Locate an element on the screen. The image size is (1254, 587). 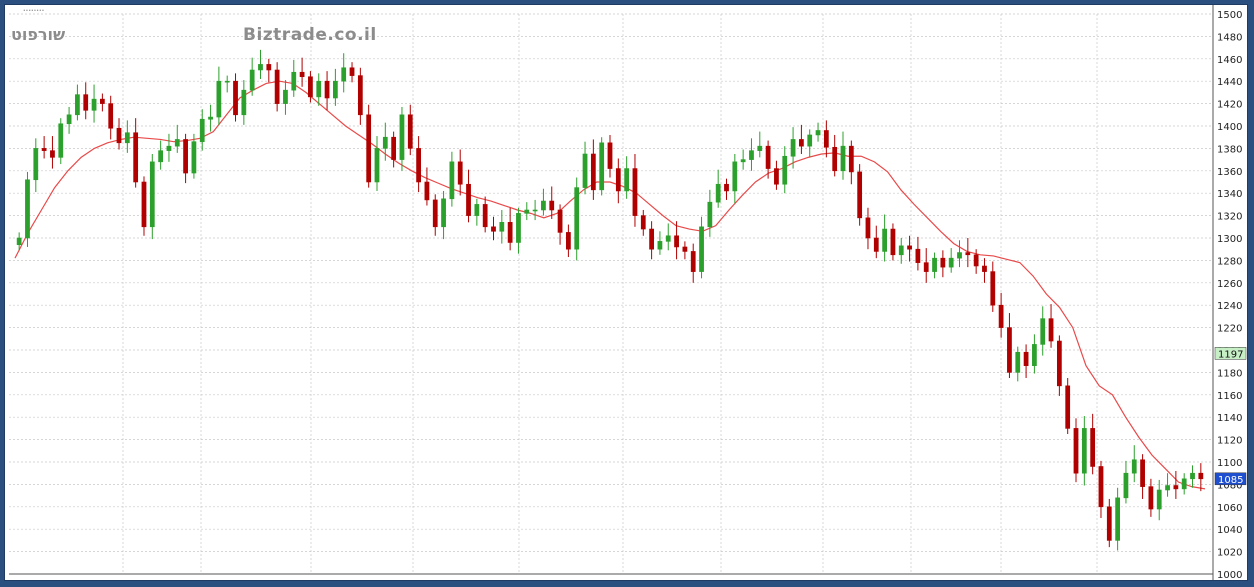
y-tick-label: 1220 is located at coordinates (1229, 329).